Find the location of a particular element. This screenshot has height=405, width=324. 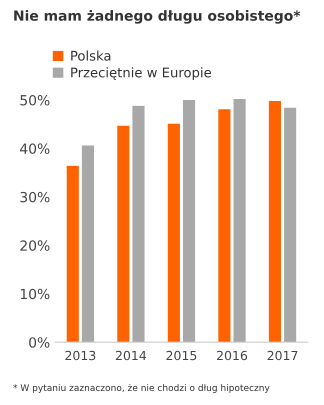

y-tick-label: 0% is located at coordinates (39, 342).